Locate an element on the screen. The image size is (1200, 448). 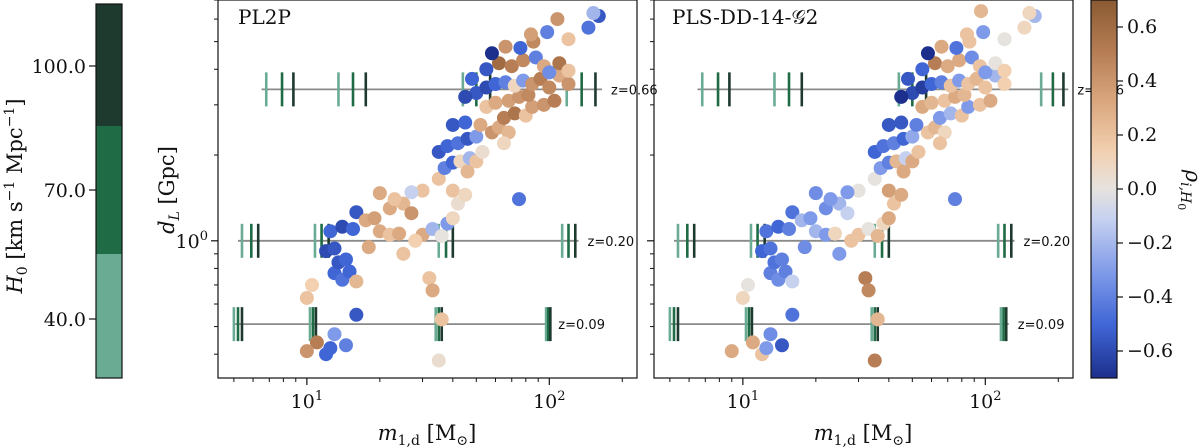
rho-tick-label: 0.2 is located at coordinates (1142, 135).